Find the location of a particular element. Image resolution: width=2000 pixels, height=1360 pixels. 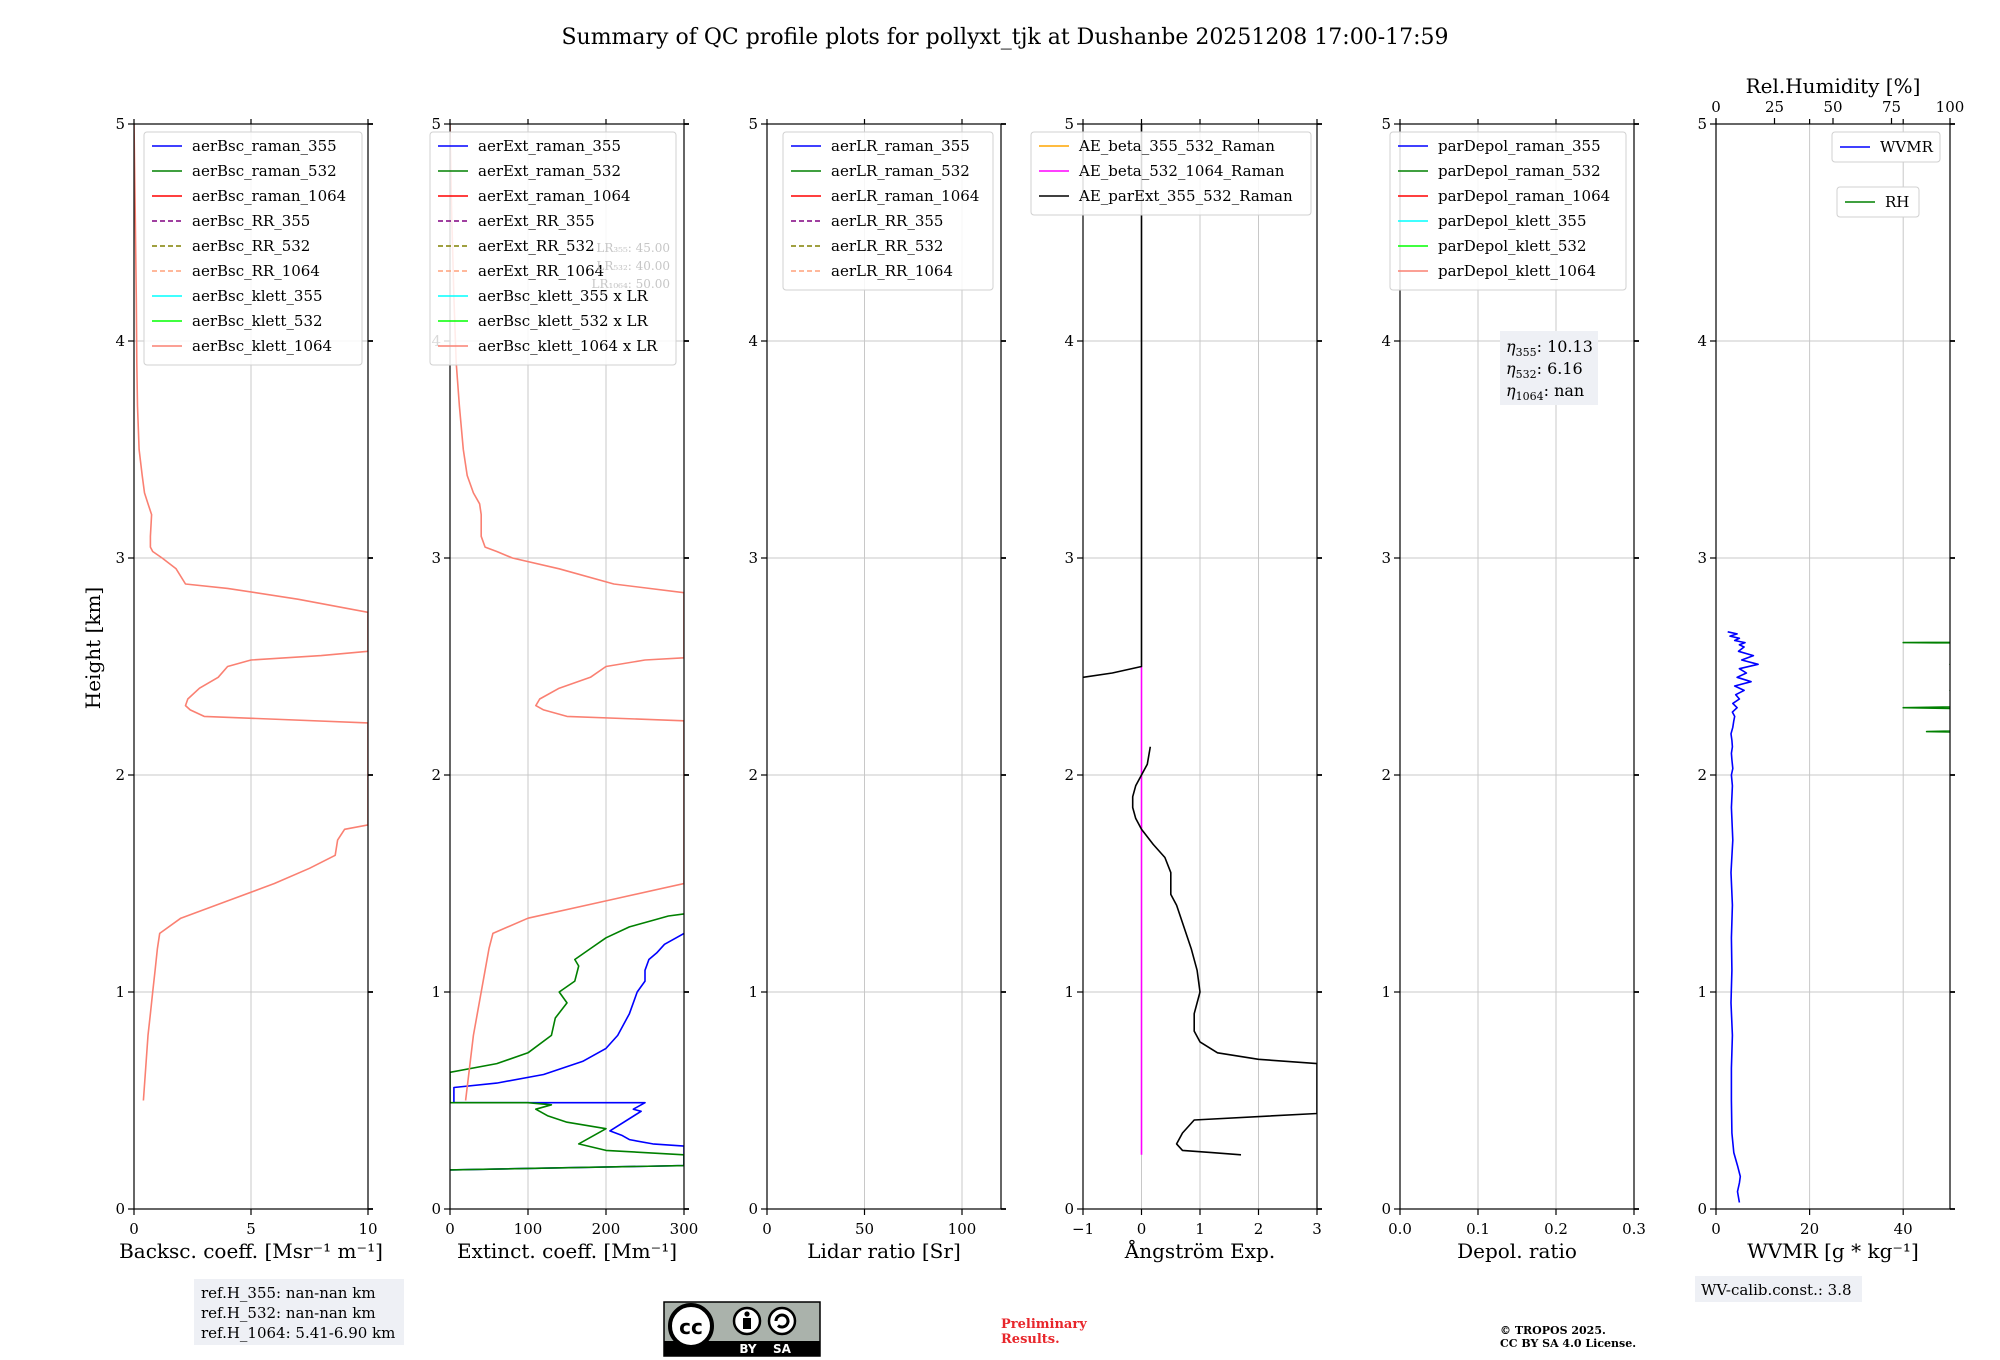

legend-rh: RH is located at coordinates (1878, 202).